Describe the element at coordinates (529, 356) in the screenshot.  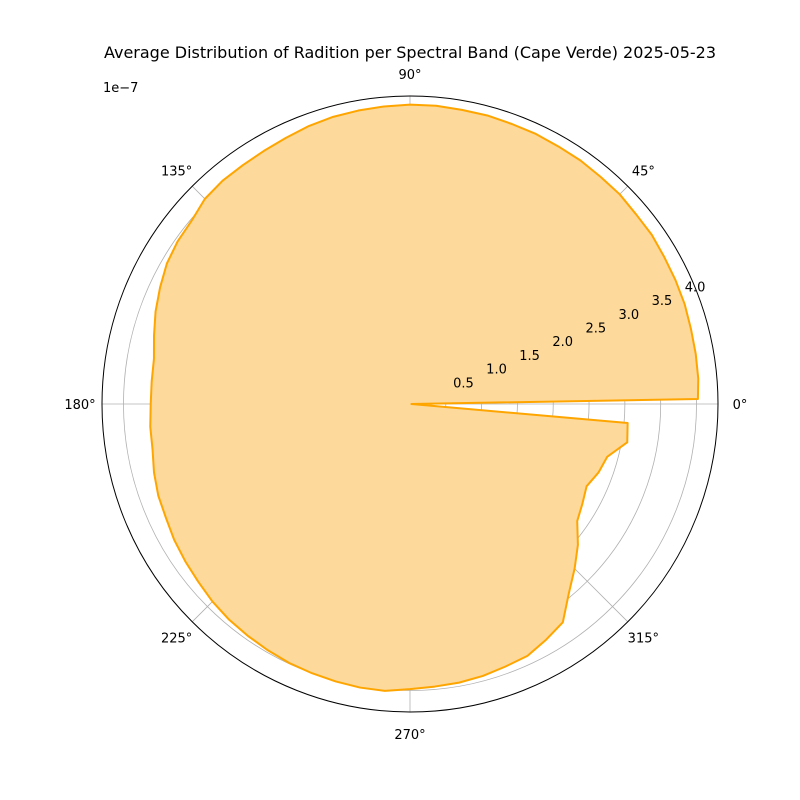
I see `radial-tick-label: 1.5` at that location.